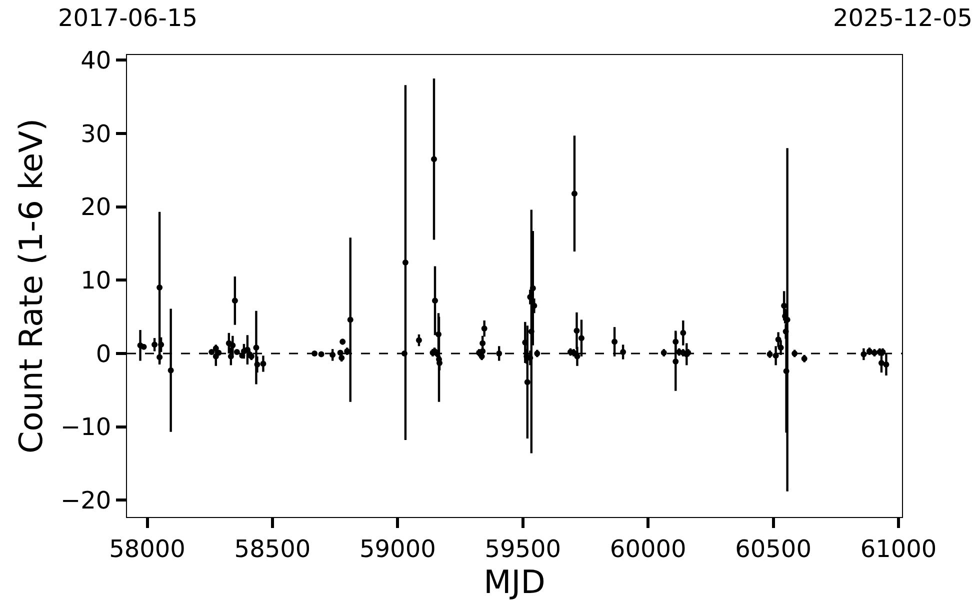 Image resolution: width=980 pixels, height=613 pixels. I want to click on y-tick-label: 30, so click(96, 134).